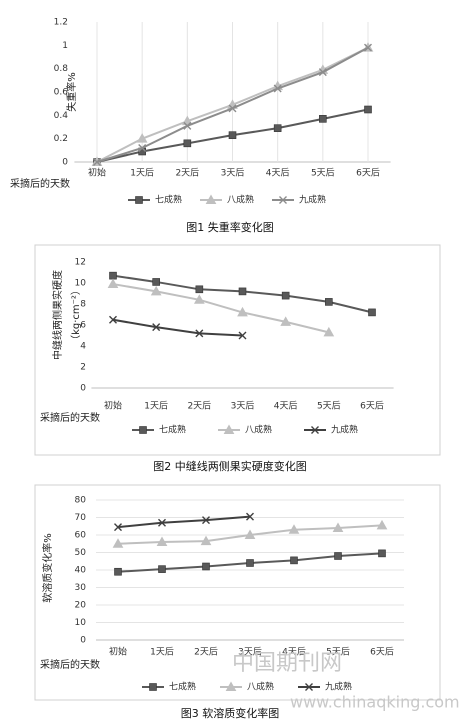  I want to click on y-axis-title: 失重率%, so click(71, 92).